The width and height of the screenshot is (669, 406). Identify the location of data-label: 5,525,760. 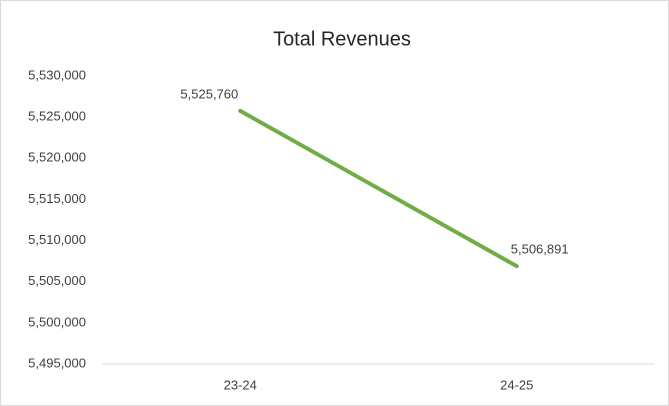
(209, 93).